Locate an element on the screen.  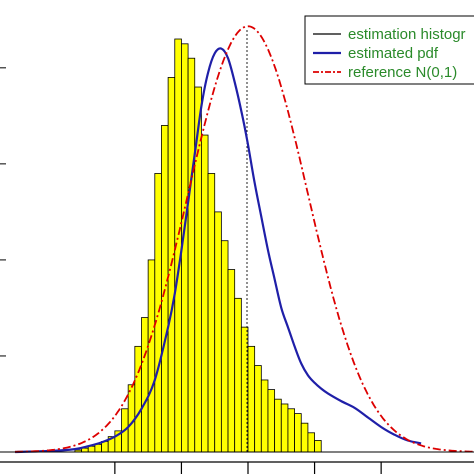
y-axis-ticks is located at coordinates (3, 212).